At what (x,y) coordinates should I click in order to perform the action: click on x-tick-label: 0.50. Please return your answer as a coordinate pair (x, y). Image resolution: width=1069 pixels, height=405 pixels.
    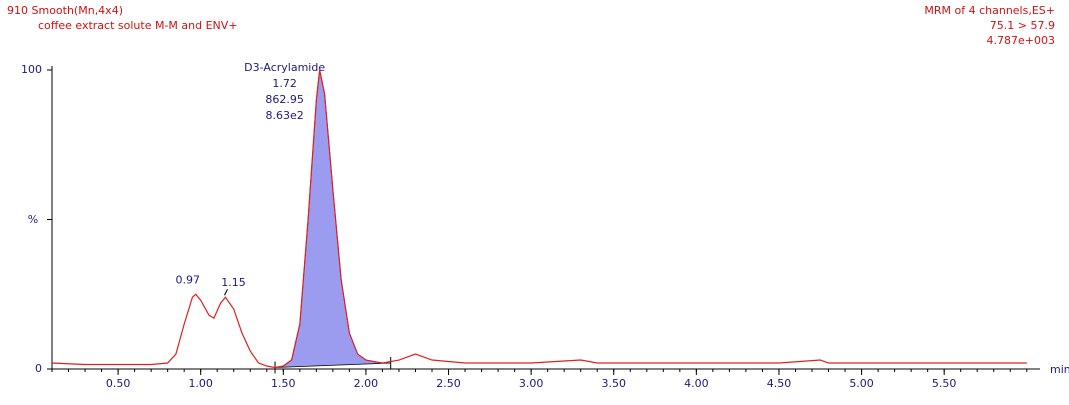
    Looking at the image, I should click on (118, 383).